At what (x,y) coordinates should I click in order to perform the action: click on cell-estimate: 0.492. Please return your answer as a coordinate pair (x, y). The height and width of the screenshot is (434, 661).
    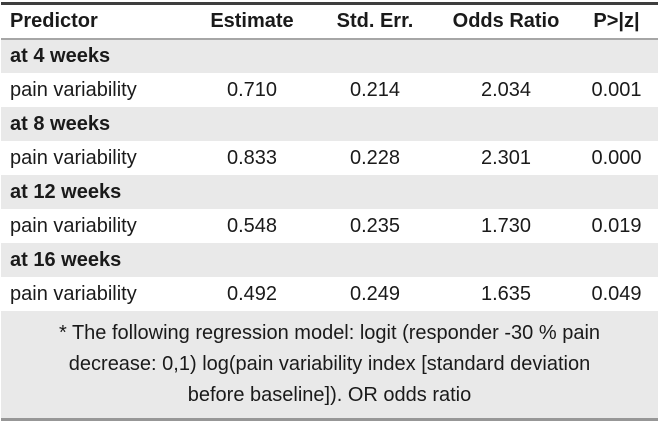
    Looking at the image, I should click on (252, 294).